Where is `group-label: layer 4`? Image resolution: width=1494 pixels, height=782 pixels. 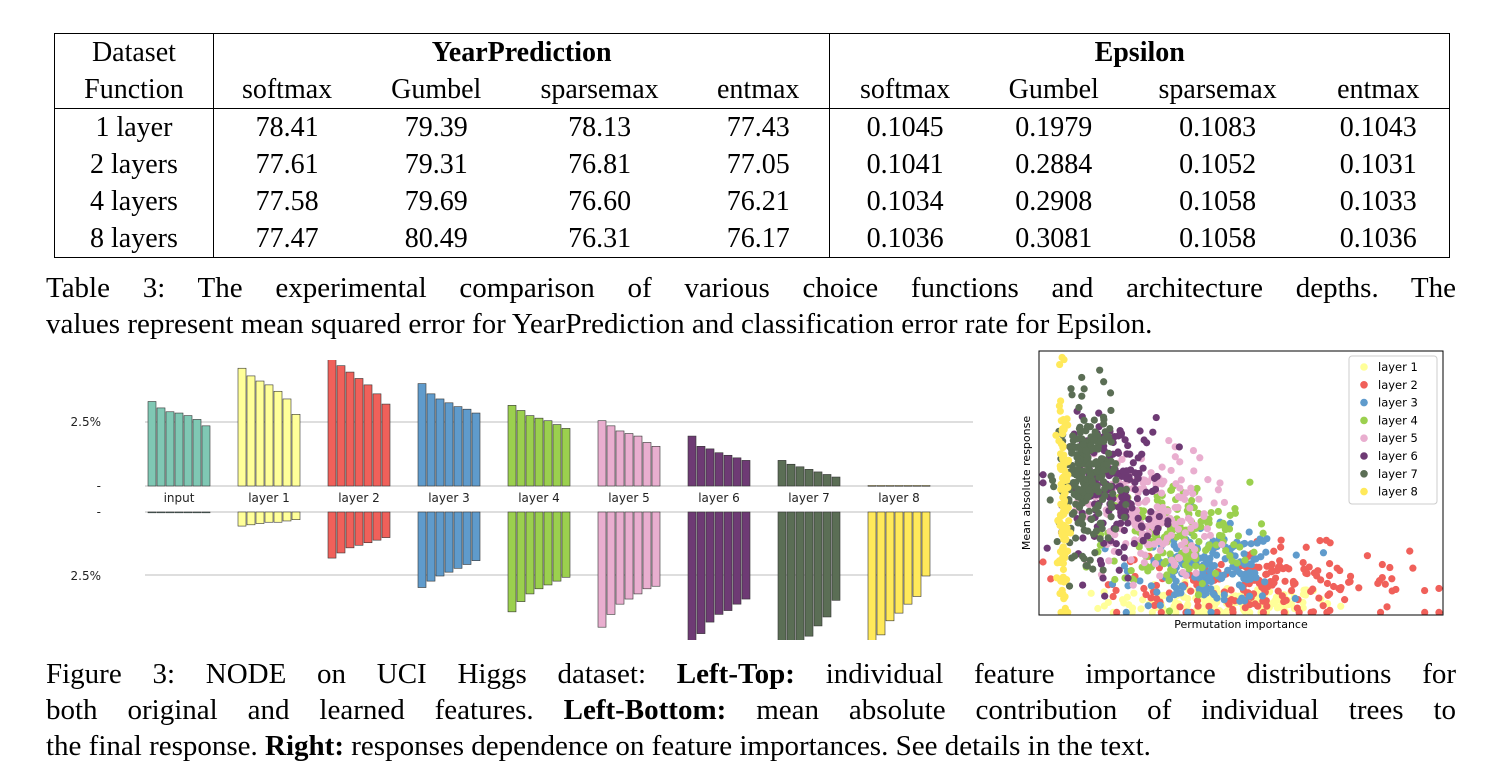 group-label: layer 4 is located at coordinates (539, 498).